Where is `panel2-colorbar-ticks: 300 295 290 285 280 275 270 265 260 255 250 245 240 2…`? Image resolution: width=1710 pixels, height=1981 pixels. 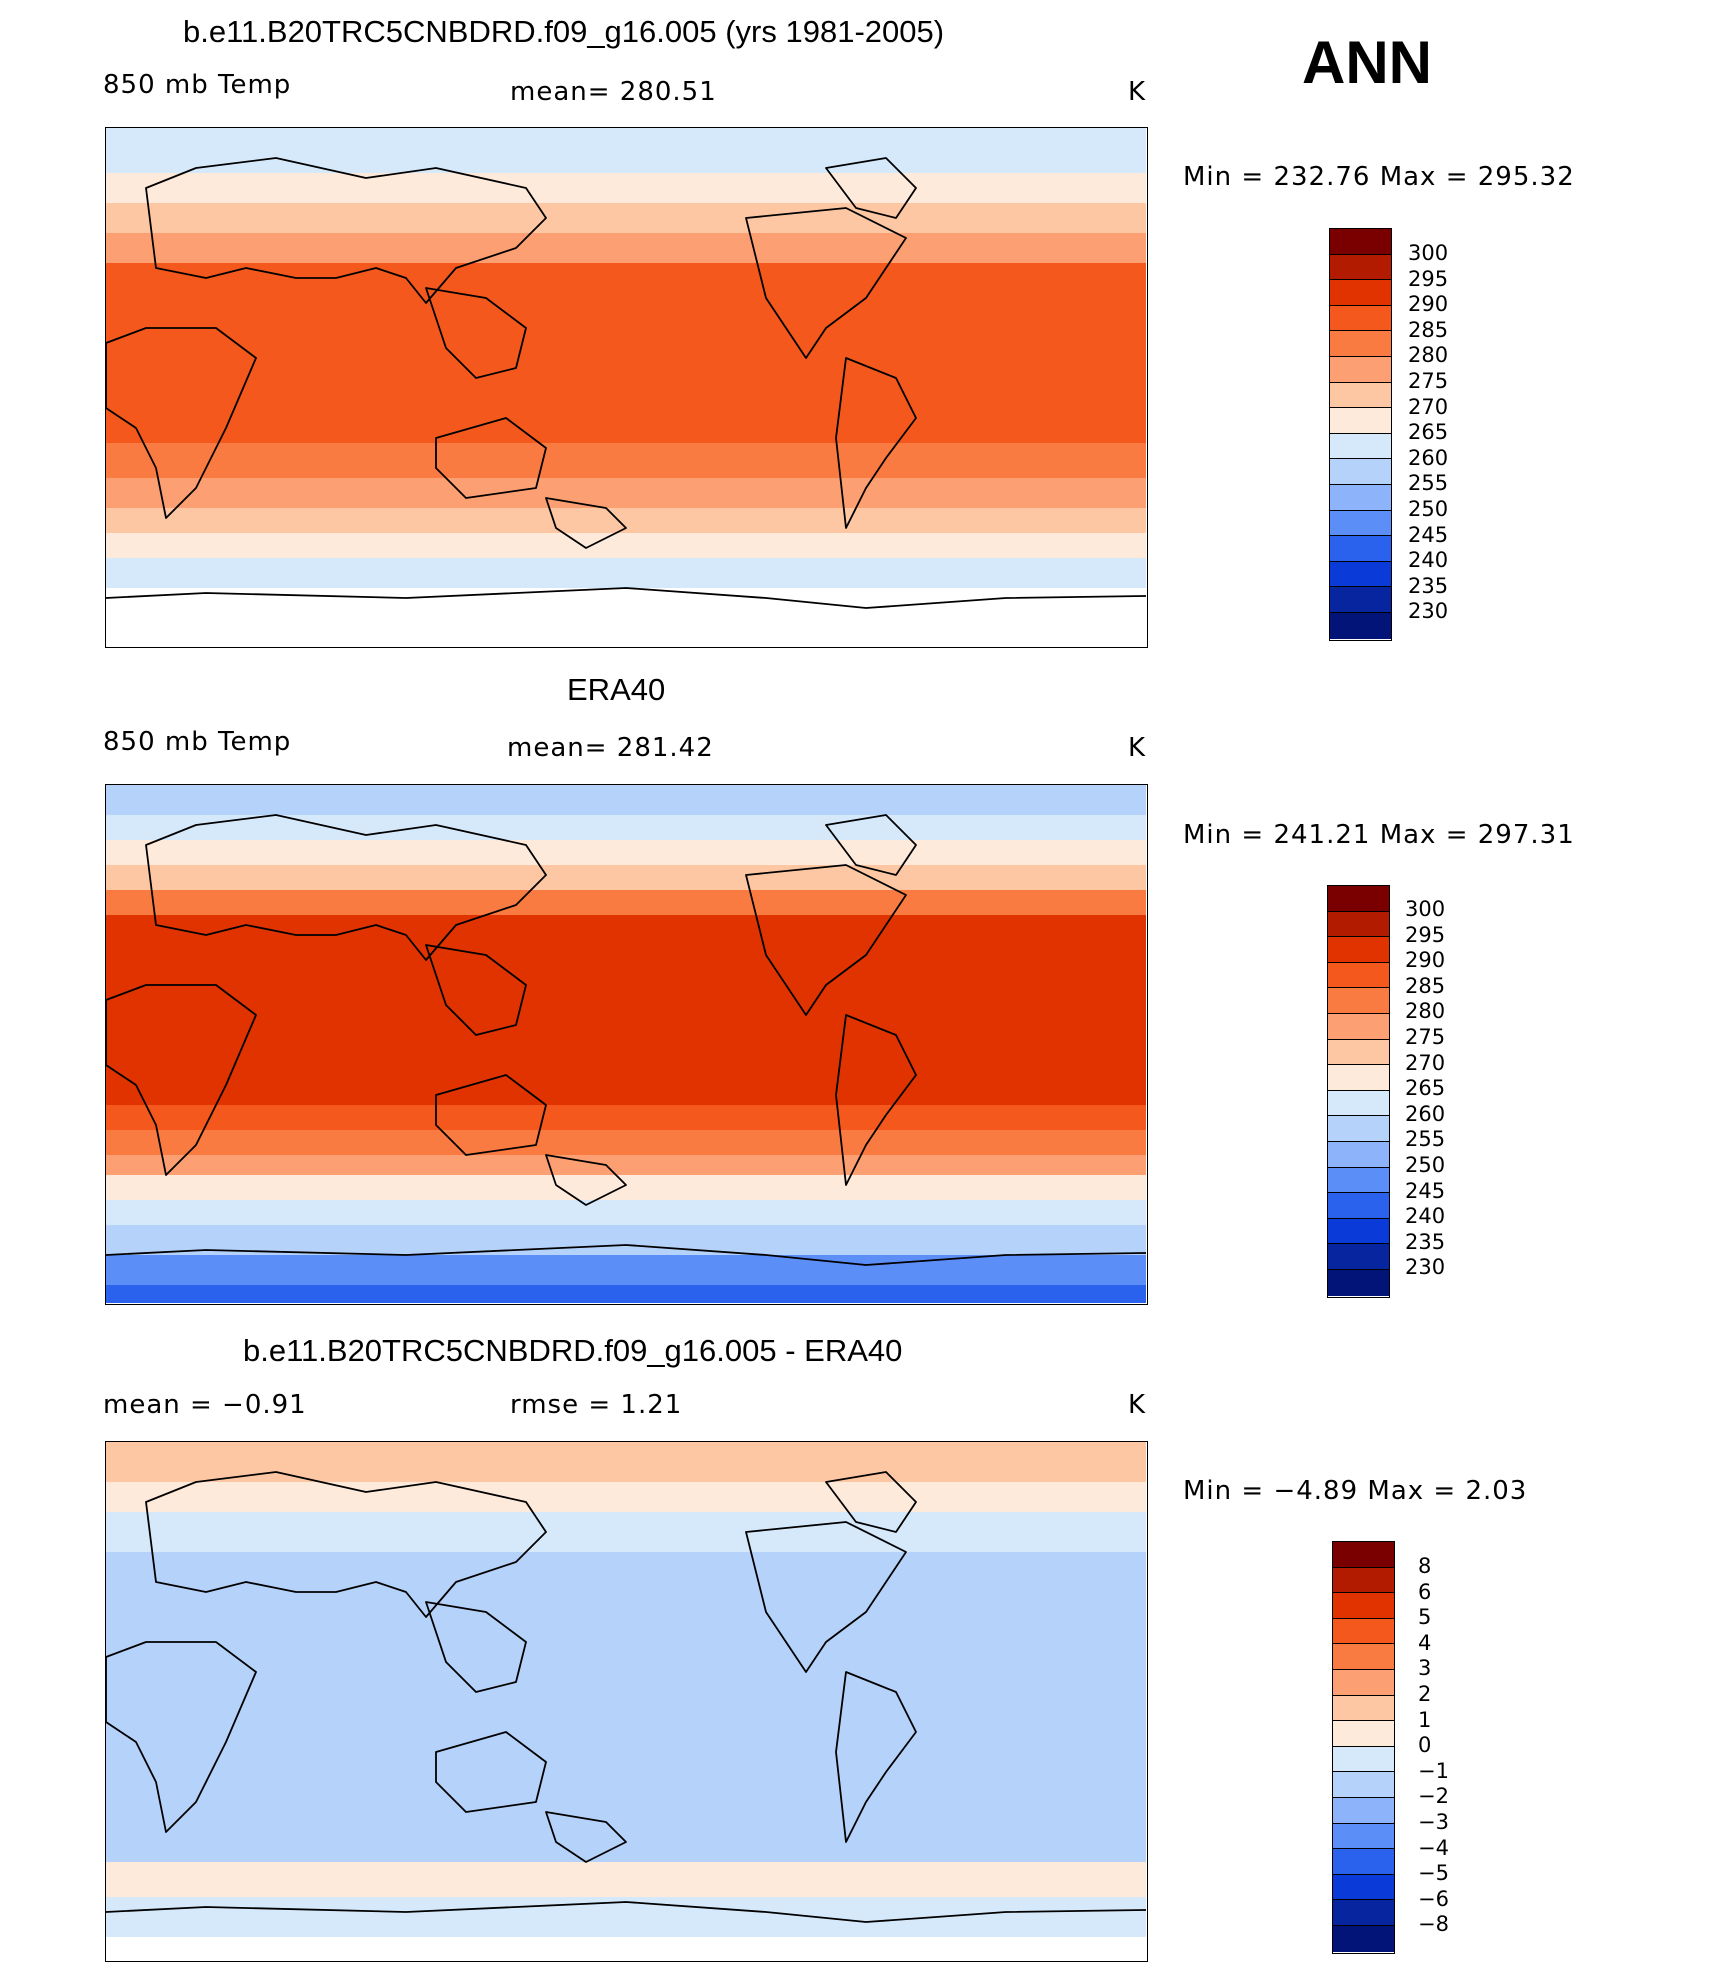 panel2-colorbar-ticks: 300 295 290 285 280 275 270 265 260 255 250 245 240 2… is located at coordinates (1425, 1089).